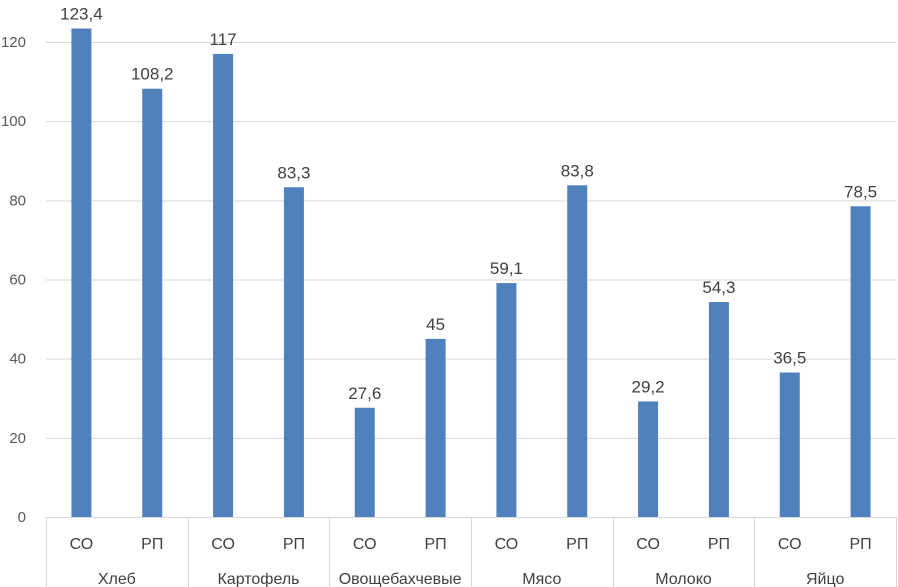 This screenshot has width=898, height=587. Describe the element at coordinates (293, 172) in the screenshot. I see `data-label: 83,3` at that location.